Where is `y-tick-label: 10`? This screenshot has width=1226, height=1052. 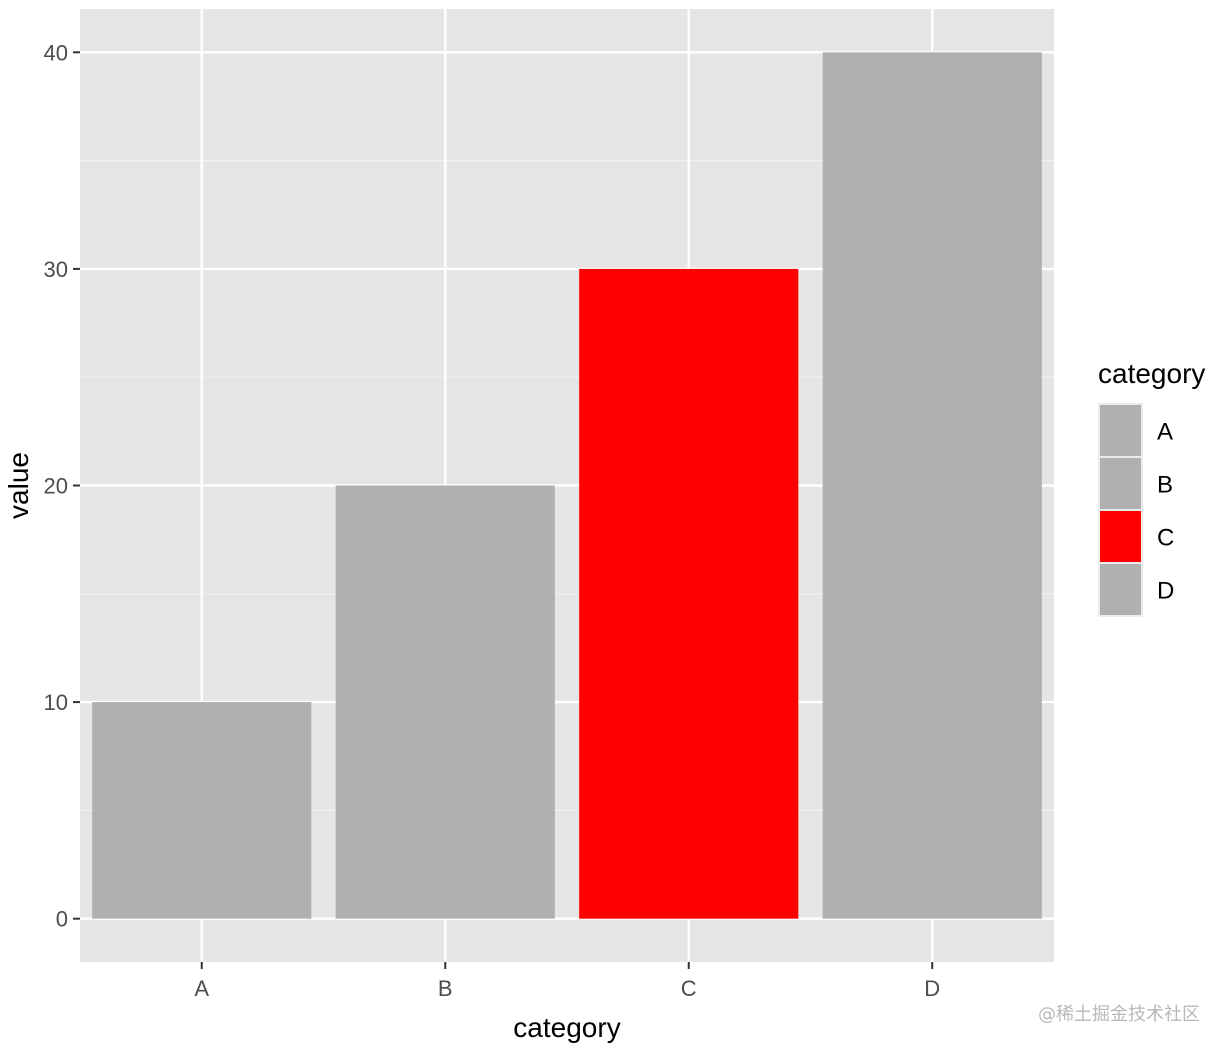
y-tick-label: 10 is located at coordinates (56, 702).